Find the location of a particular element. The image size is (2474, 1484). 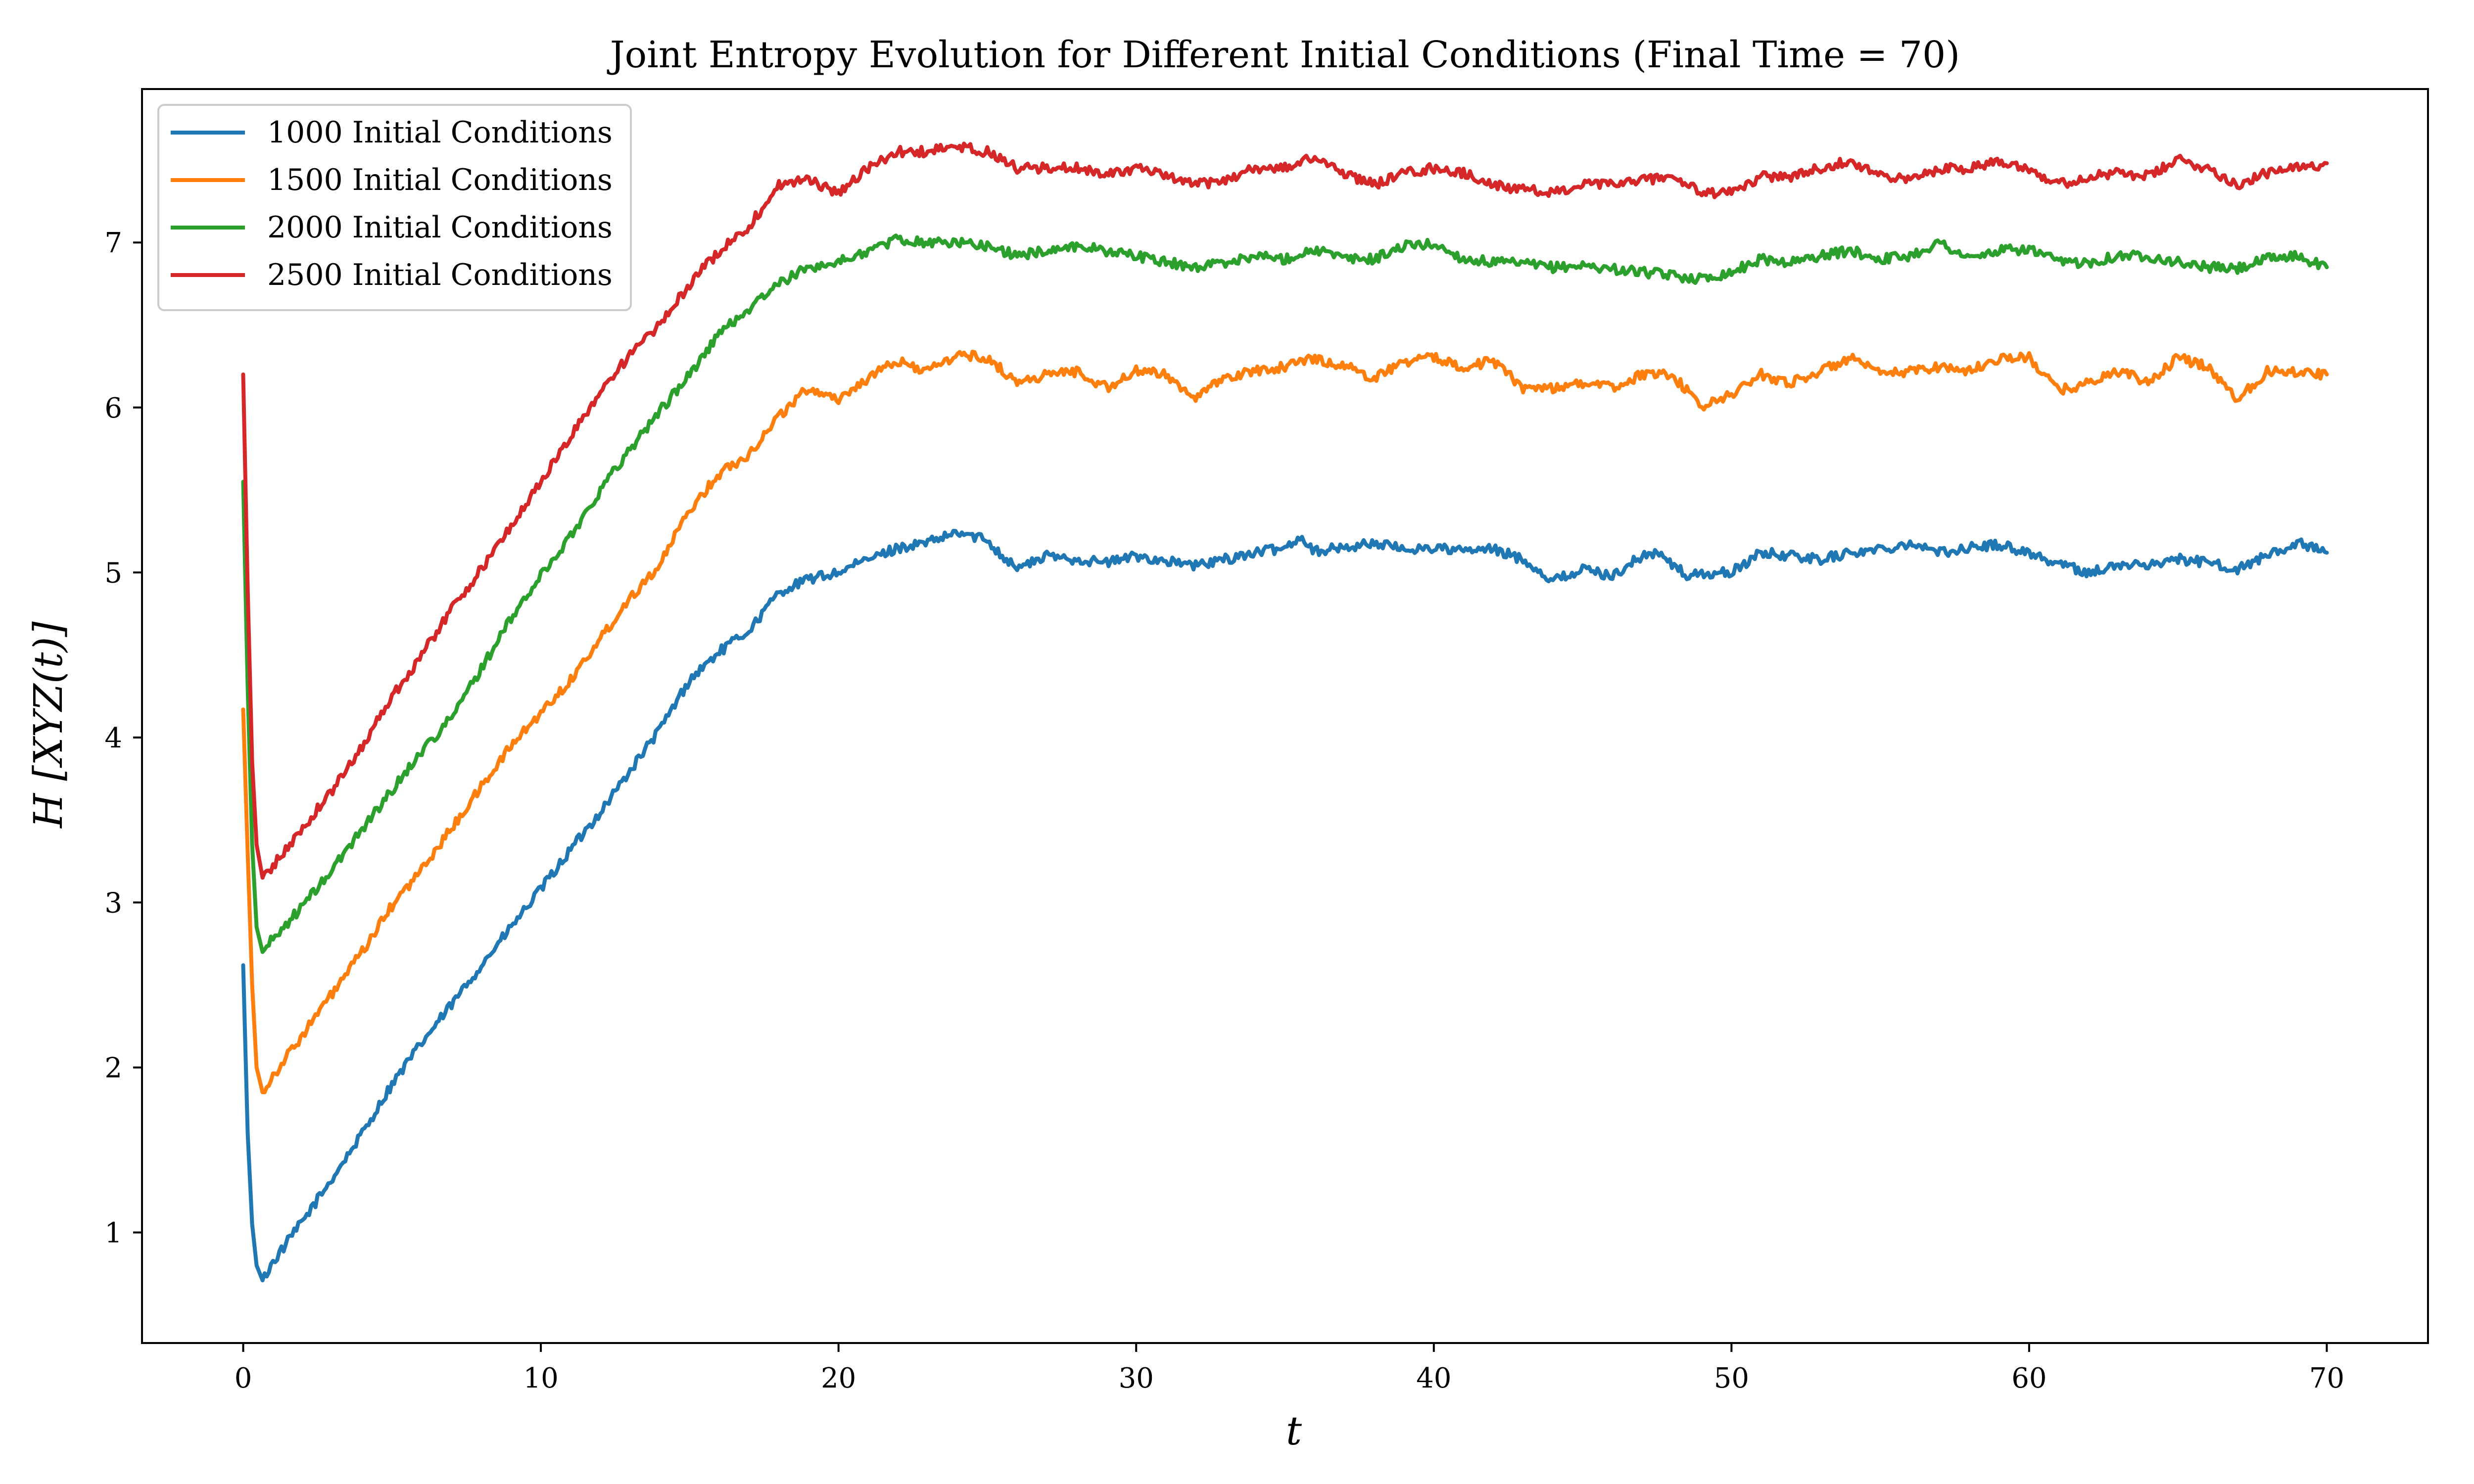

x-axis: 0 10 20 30 40 50 60 70 is located at coordinates (1290, 1368).